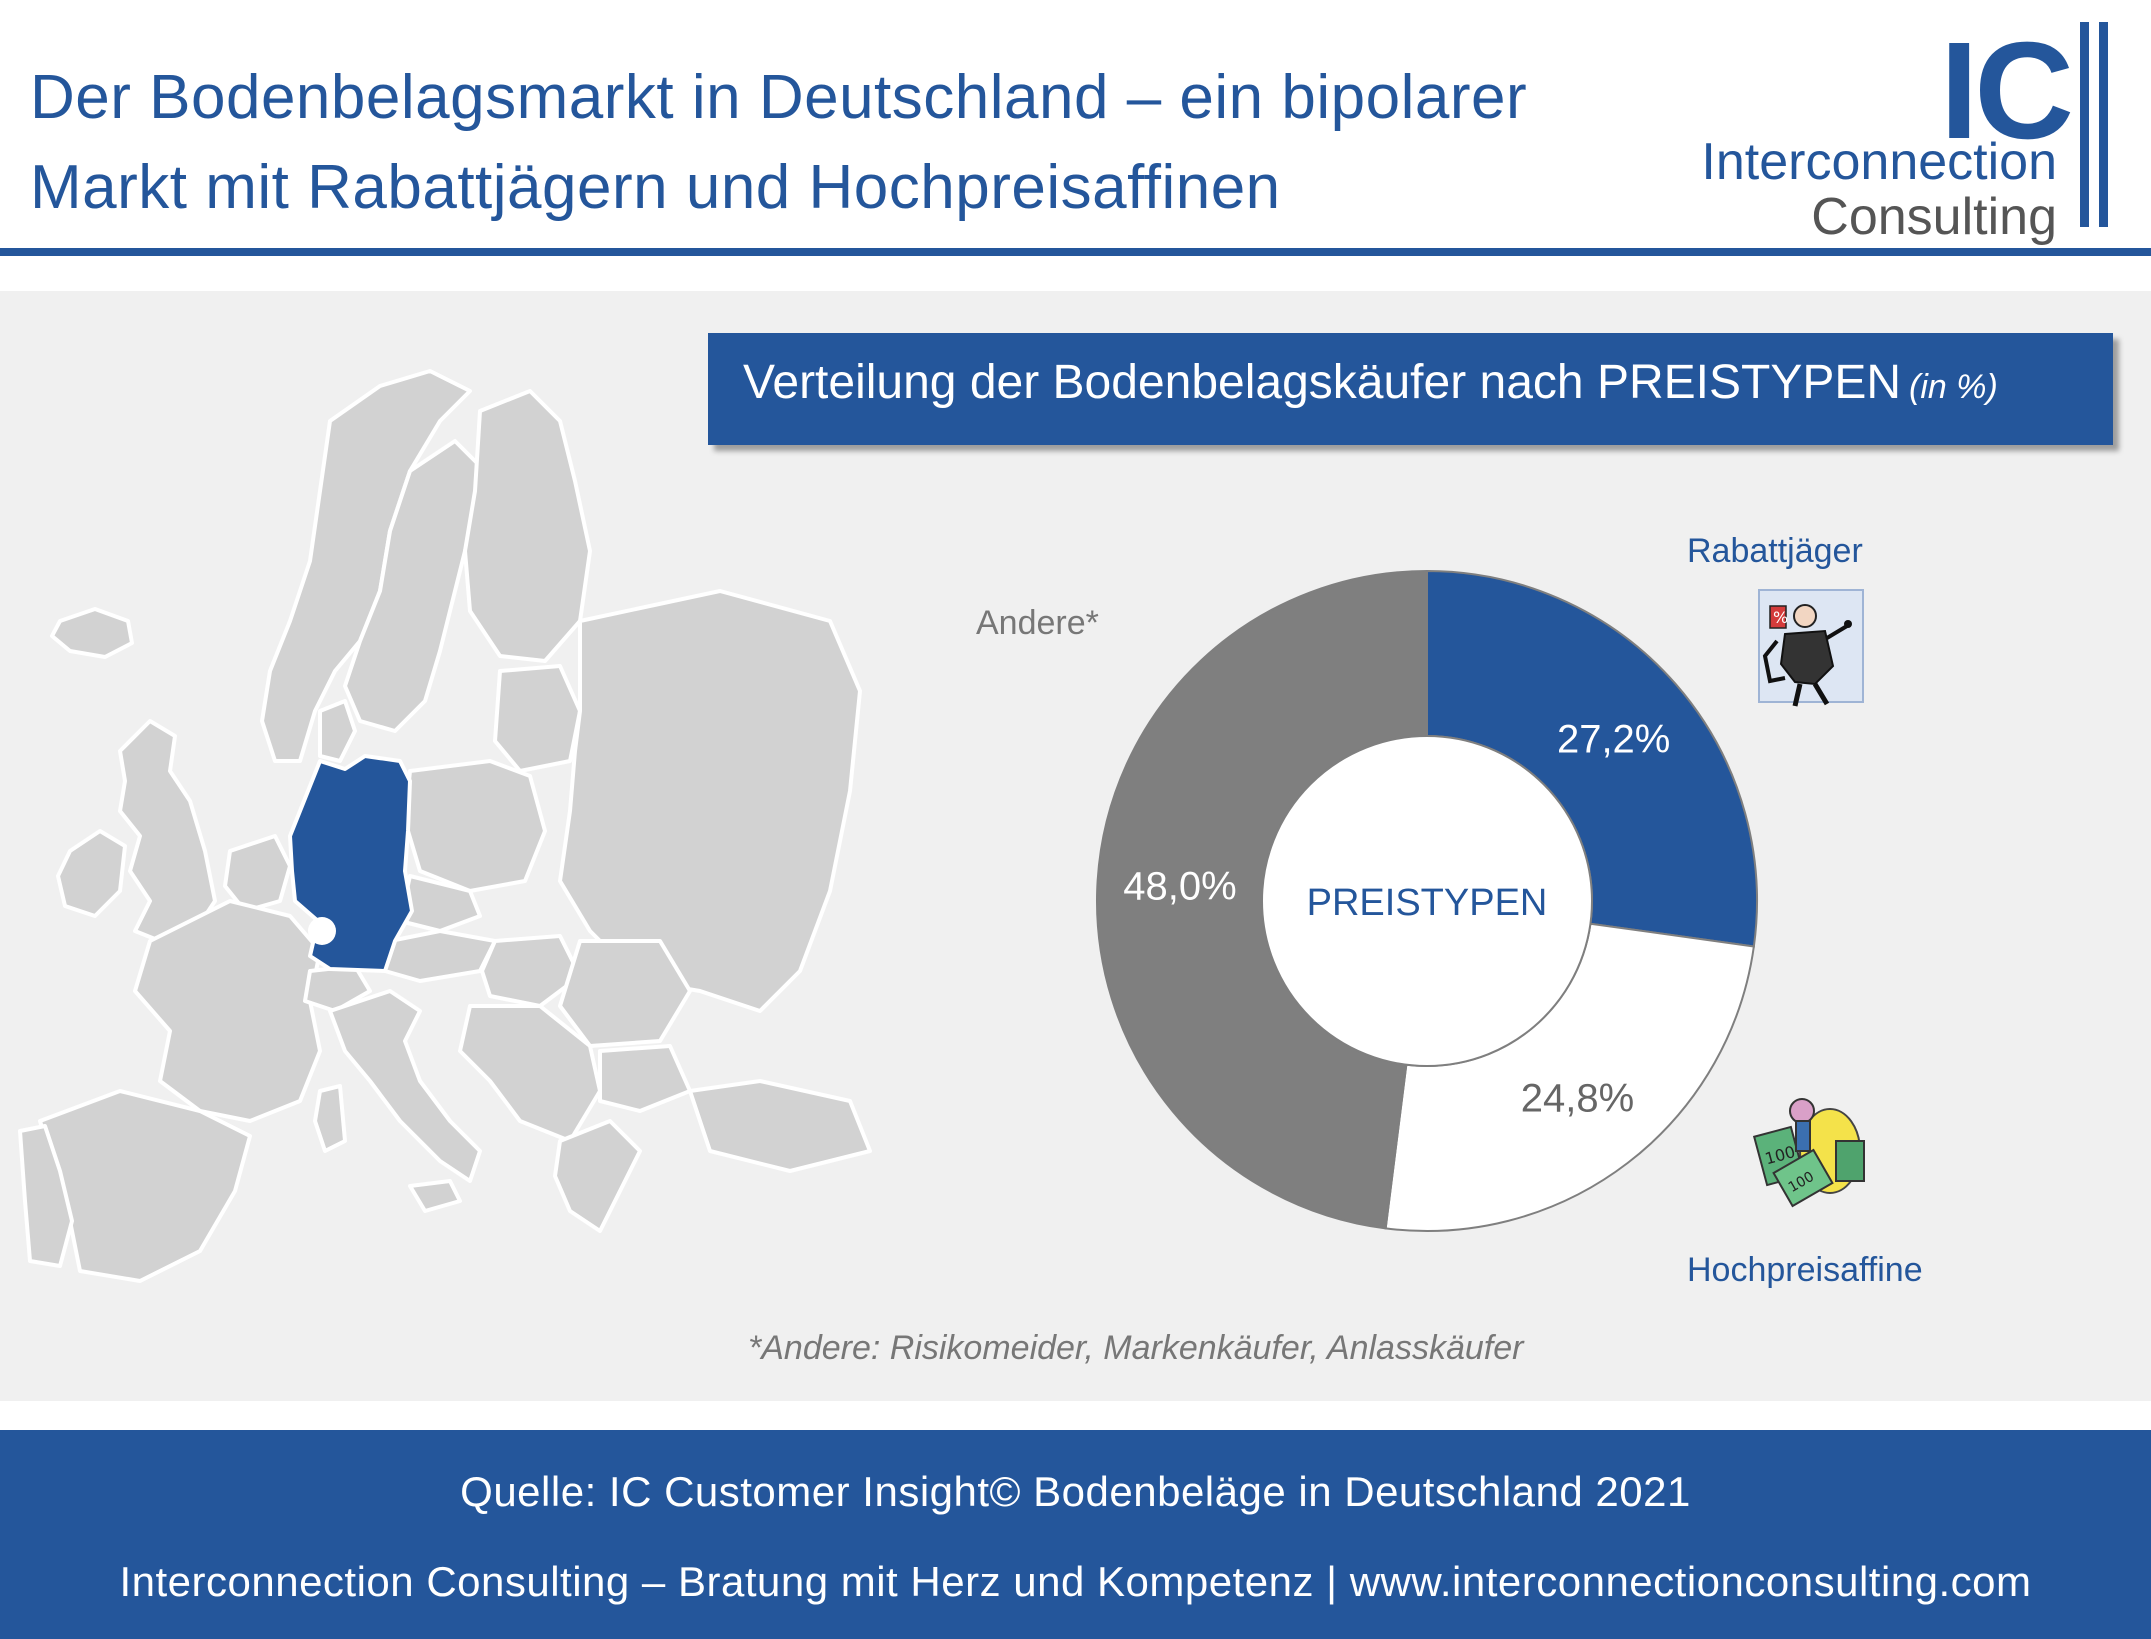 This screenshot has height=1639, width=2151. What do you see at coordinates (1179, 886) in the screenshot?
I see `donut-value-label-2: 48,0%` at bounding box center [1179, 886].